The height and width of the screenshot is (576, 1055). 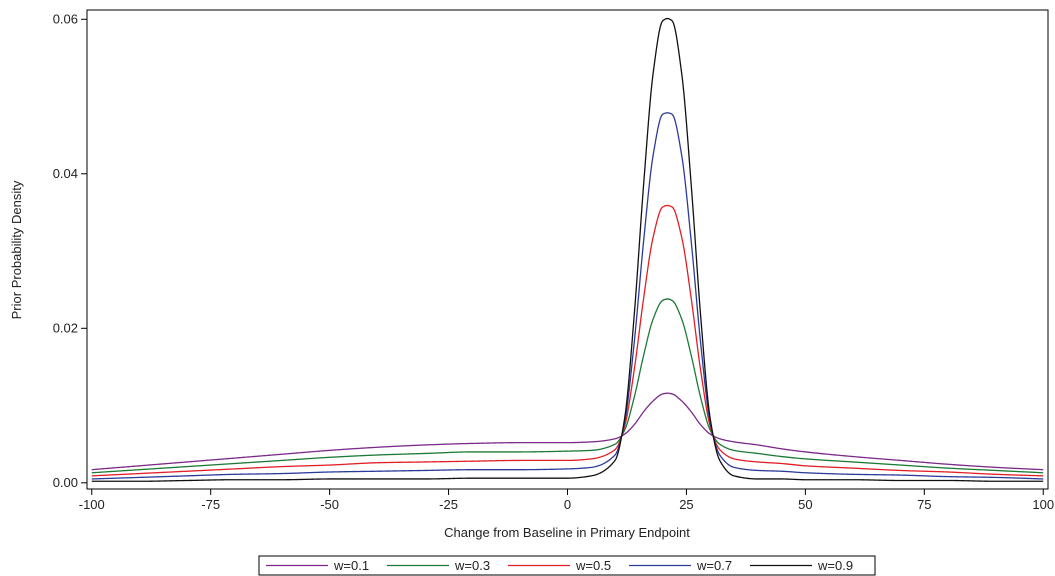 I want to click on legend-label: w=0.1, so click(x=351, y=565).